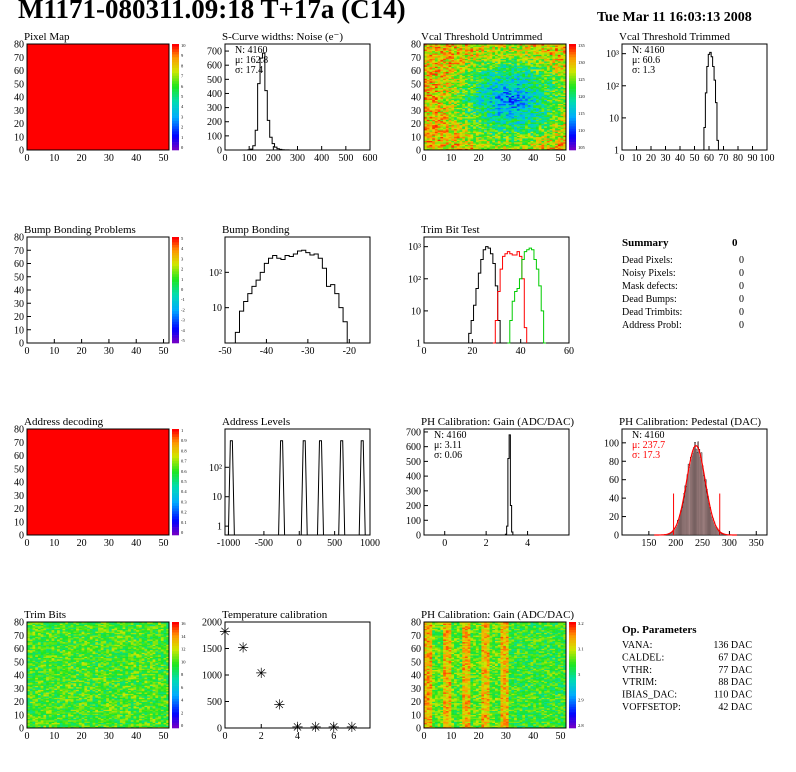 The height and width of the screenshot is (772, 796). What do you see at coordinates (418, 536) in the screenshot?
I see `ph-gain-ytick-label: 0` at bounding box center [418, 536].